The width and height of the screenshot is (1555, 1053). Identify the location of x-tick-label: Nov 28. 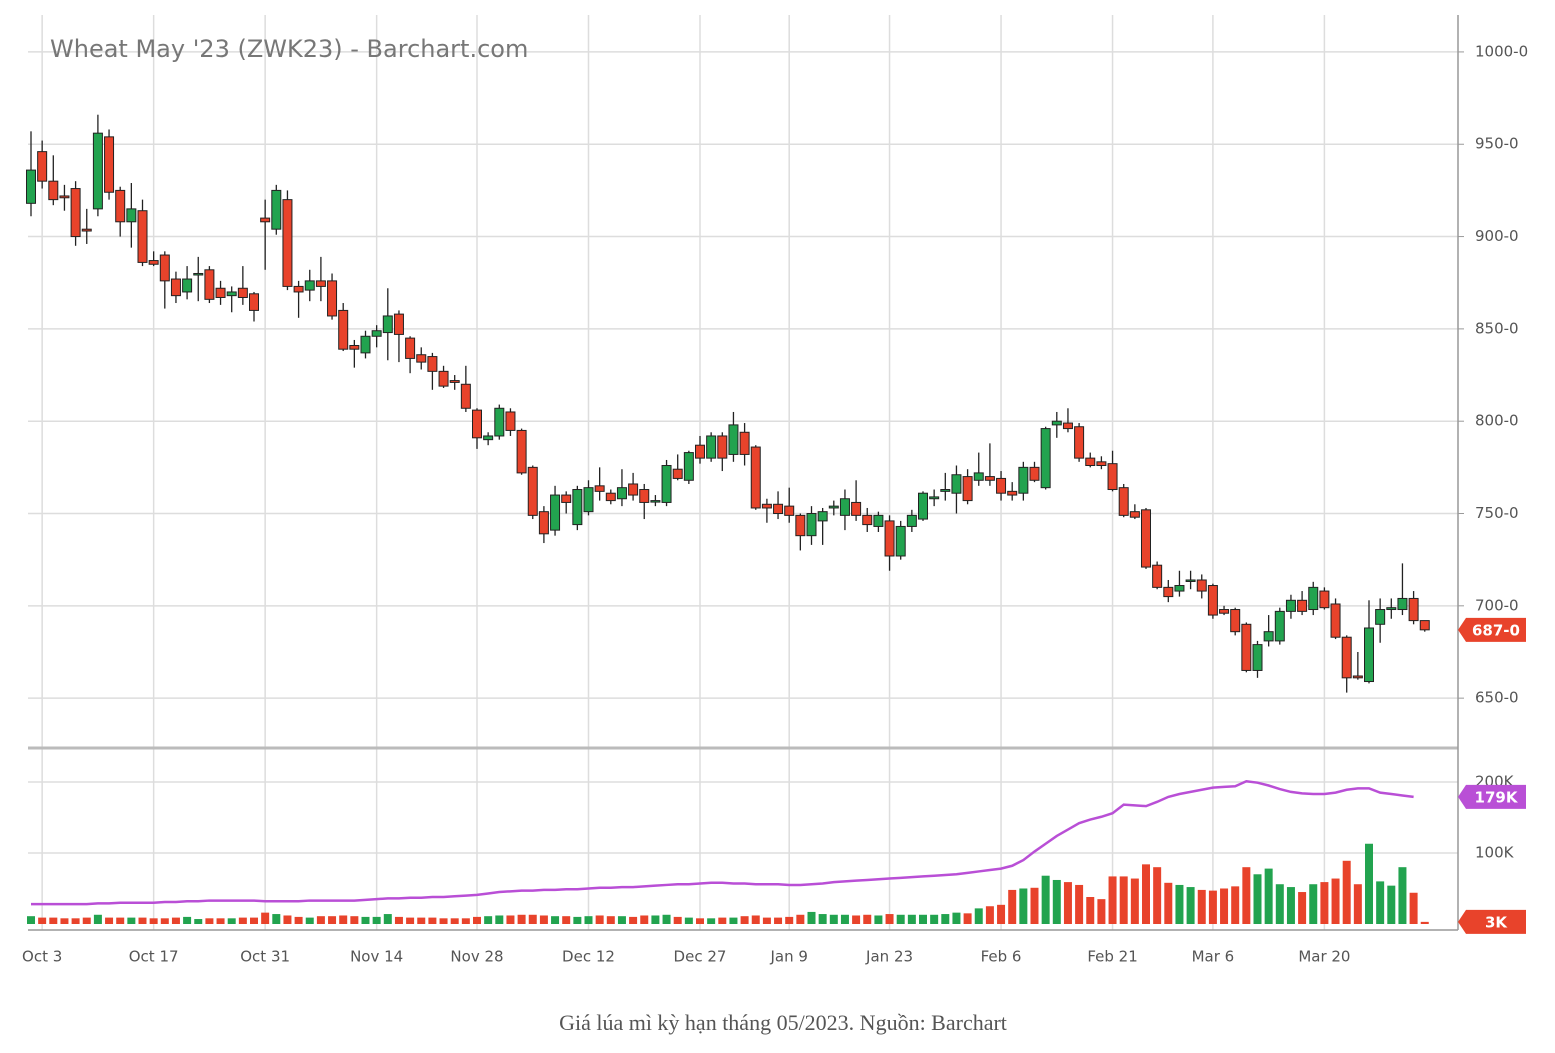
(476, 957).